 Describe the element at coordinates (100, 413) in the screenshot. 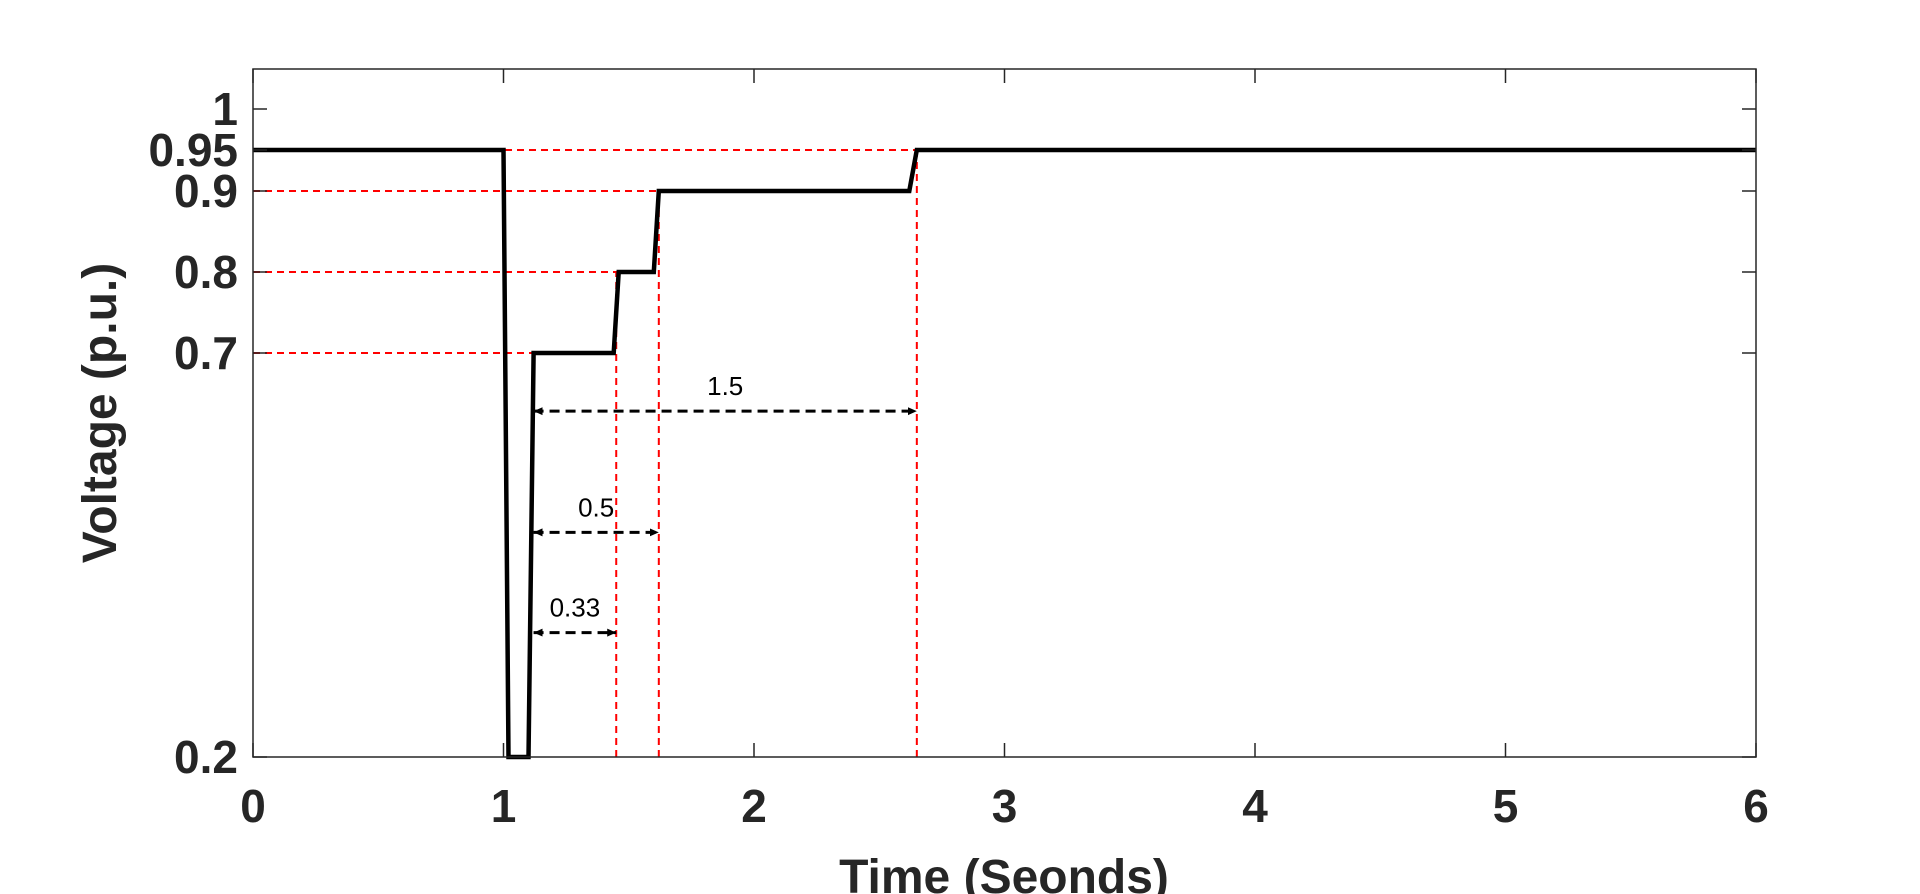

I see `y-axis-label: Voltage (p.u.)` at that location.